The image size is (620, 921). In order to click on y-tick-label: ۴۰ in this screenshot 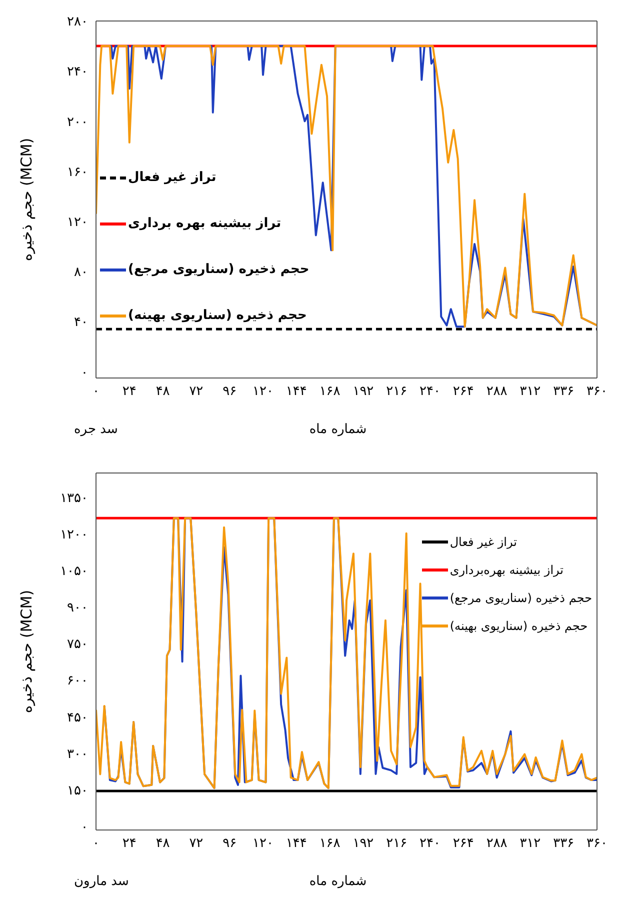, I will do `click(81, 322)`.